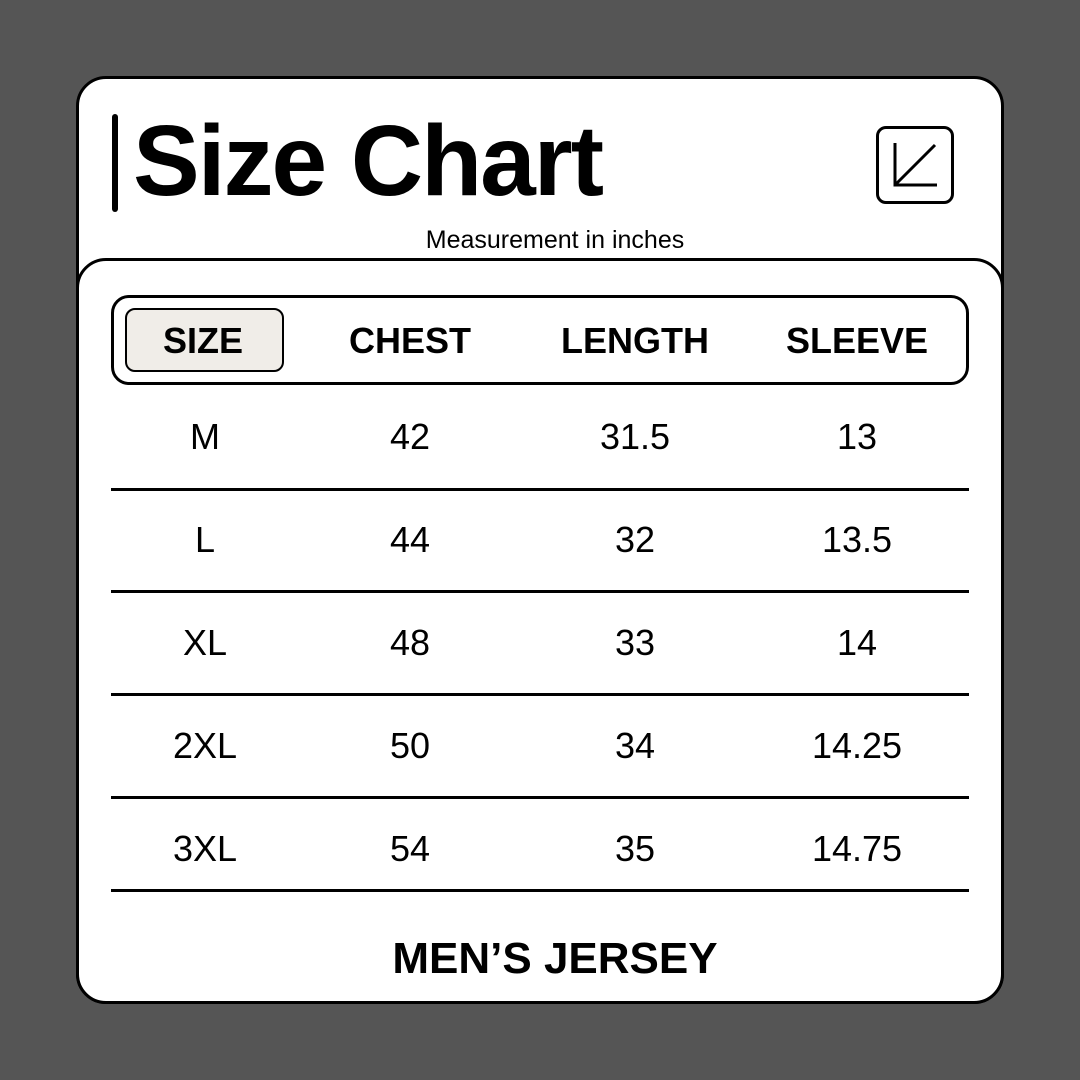 This screenshot has height=1080, width=1080. I want to click on table-cell: 42, so click(410, 436).